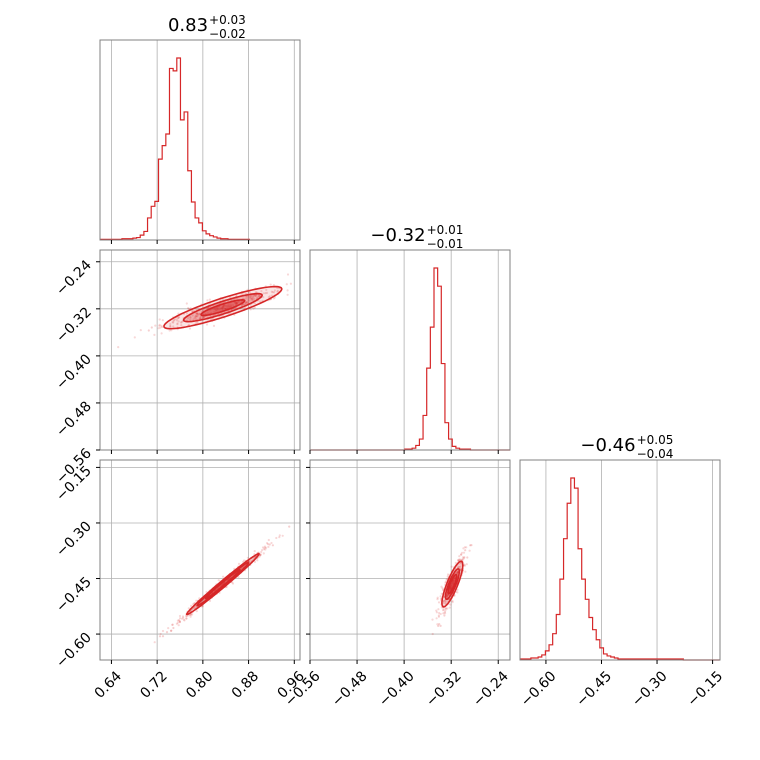 The height and width of the screenshot is (760, 760). Describe the element at coordinates (655, 440) in the screenshot. I see `title-upper-error: +0.05` at that location.